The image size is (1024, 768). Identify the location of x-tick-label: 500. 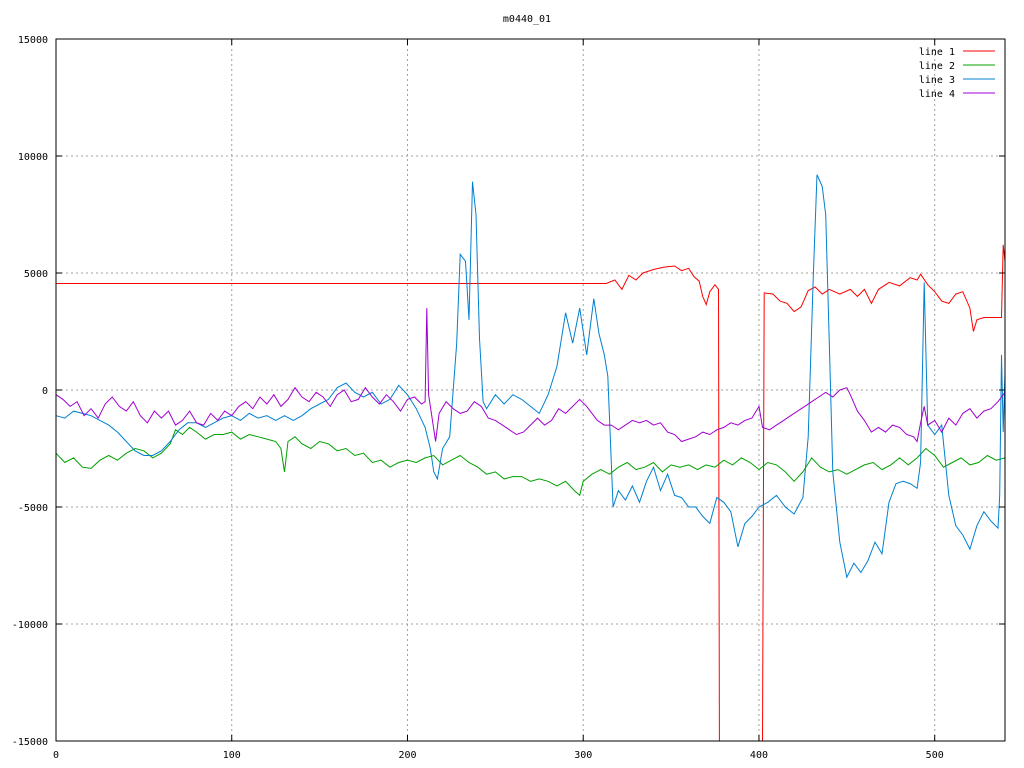
(935, 755).